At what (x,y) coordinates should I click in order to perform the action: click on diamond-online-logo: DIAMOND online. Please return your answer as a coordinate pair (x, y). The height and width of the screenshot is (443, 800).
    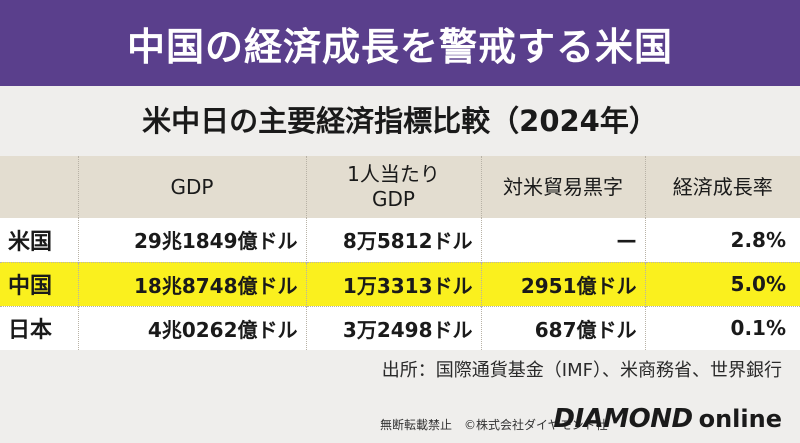
    Looking at the image, I should click on (667, 419).